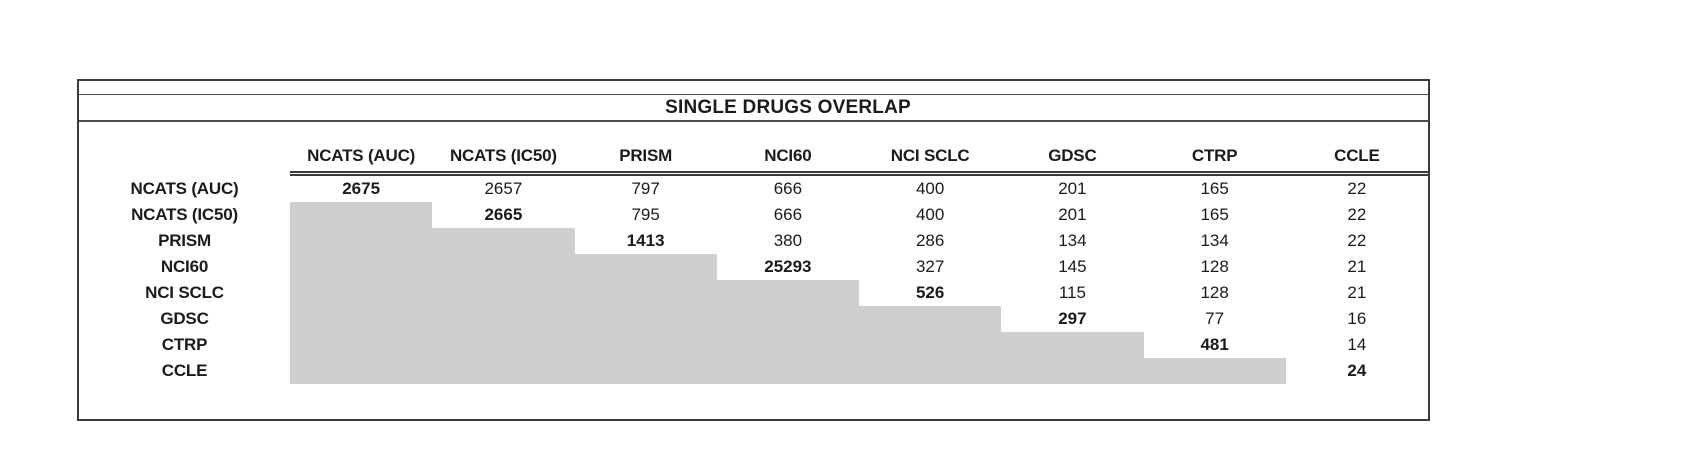 This screenshot has height=464, width=1688. I want to click on diagonal-value-cell: 526, so click(930, 292).